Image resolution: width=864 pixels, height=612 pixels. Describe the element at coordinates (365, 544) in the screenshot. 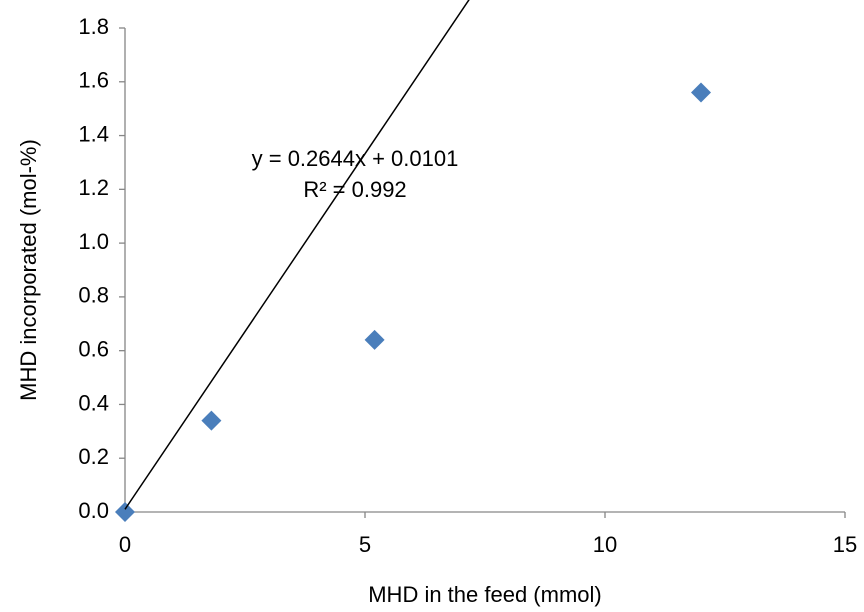

I see `x-tick-label: 5` at that location.